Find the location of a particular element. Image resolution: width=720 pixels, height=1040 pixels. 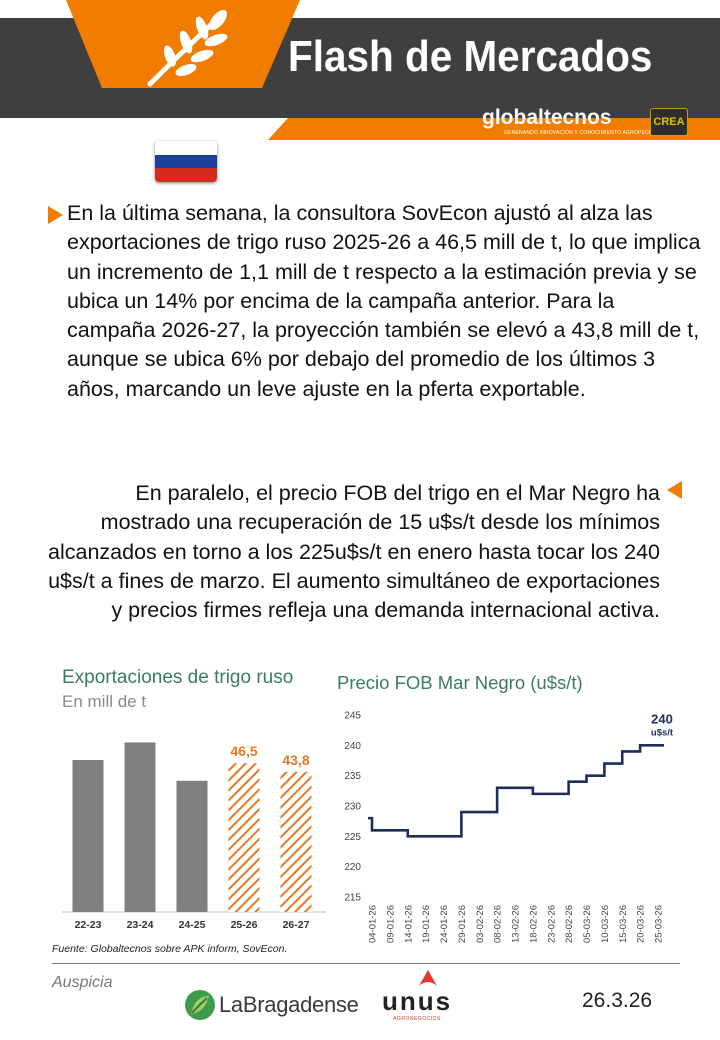

crea-logo: CREA is located at coordinates (669, 122).